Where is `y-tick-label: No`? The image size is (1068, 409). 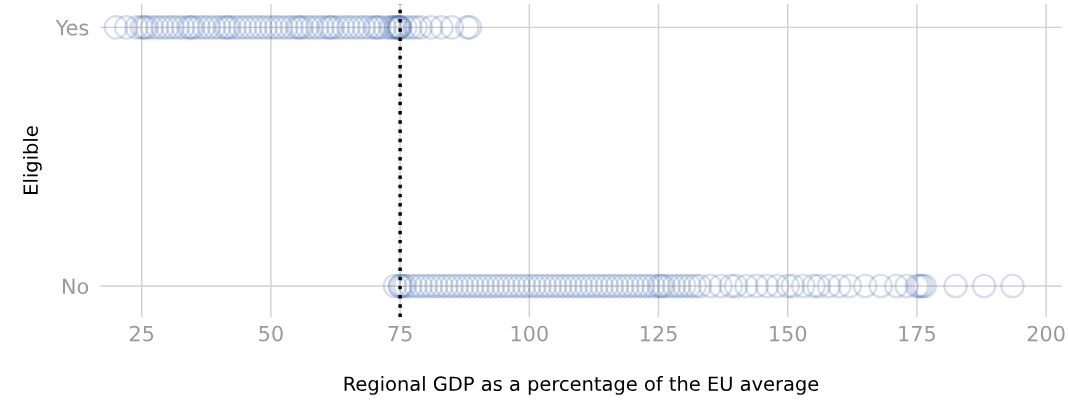
y-tick-label: No is located at coordinates (75, 286).